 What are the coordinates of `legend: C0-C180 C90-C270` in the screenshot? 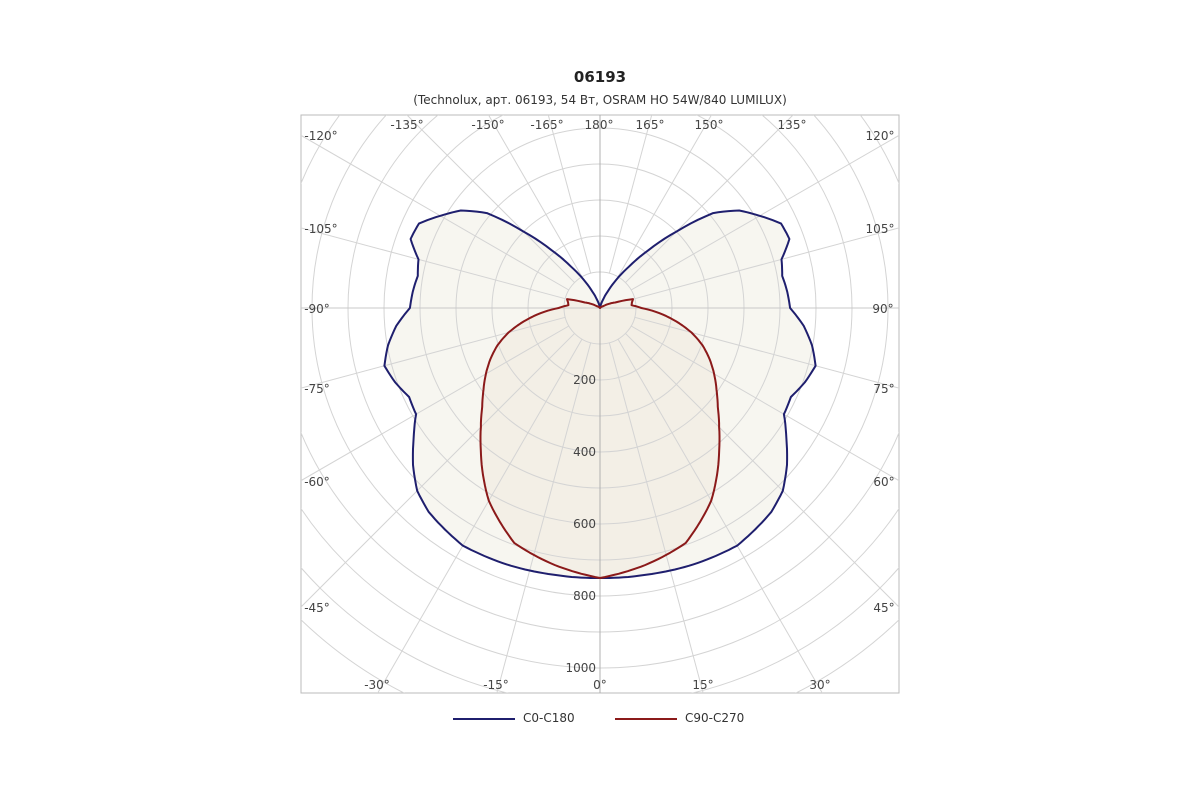 It's located at (600, 720).